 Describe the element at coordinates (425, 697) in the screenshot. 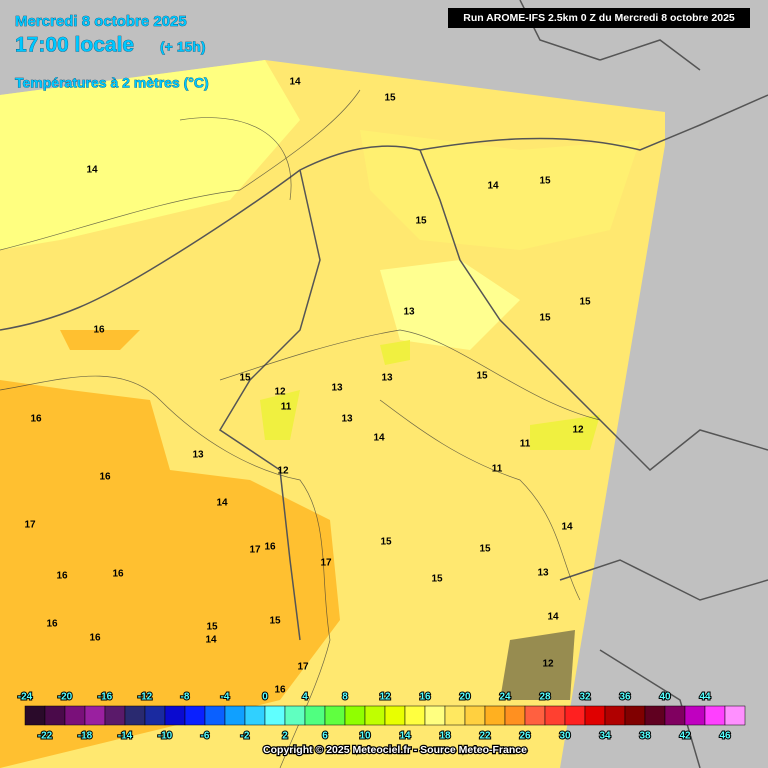

I see `scale-label: 16` at that location.